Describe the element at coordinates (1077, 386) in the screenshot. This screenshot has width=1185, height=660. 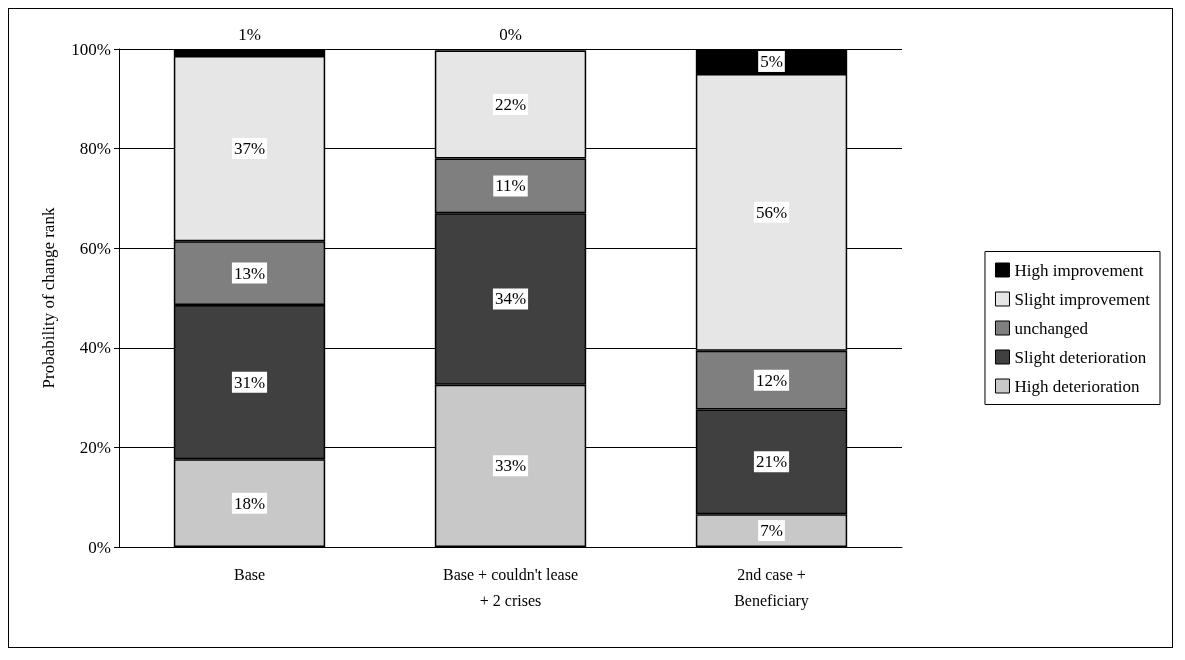
I see `legend-label: High deterioration` at that location.